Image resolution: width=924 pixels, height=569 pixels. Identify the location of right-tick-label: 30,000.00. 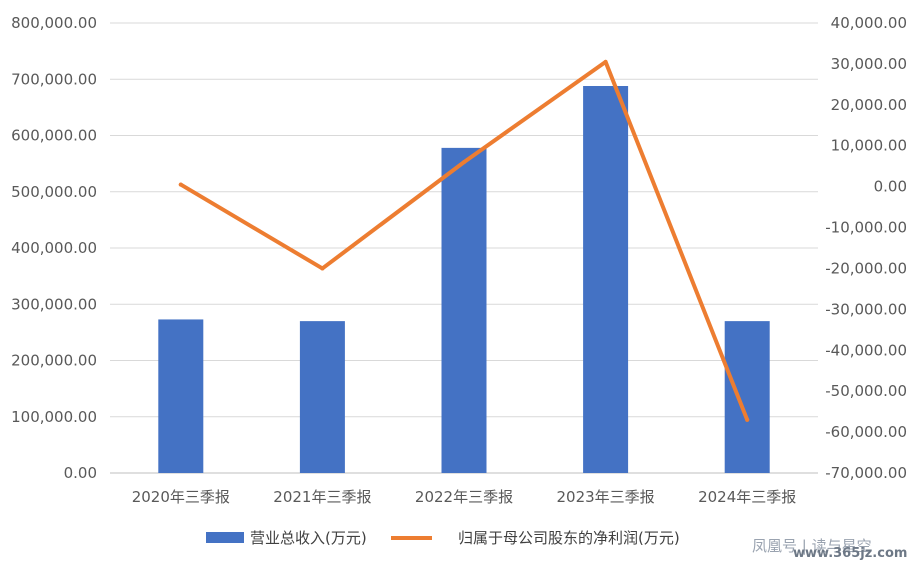
(869, 64).